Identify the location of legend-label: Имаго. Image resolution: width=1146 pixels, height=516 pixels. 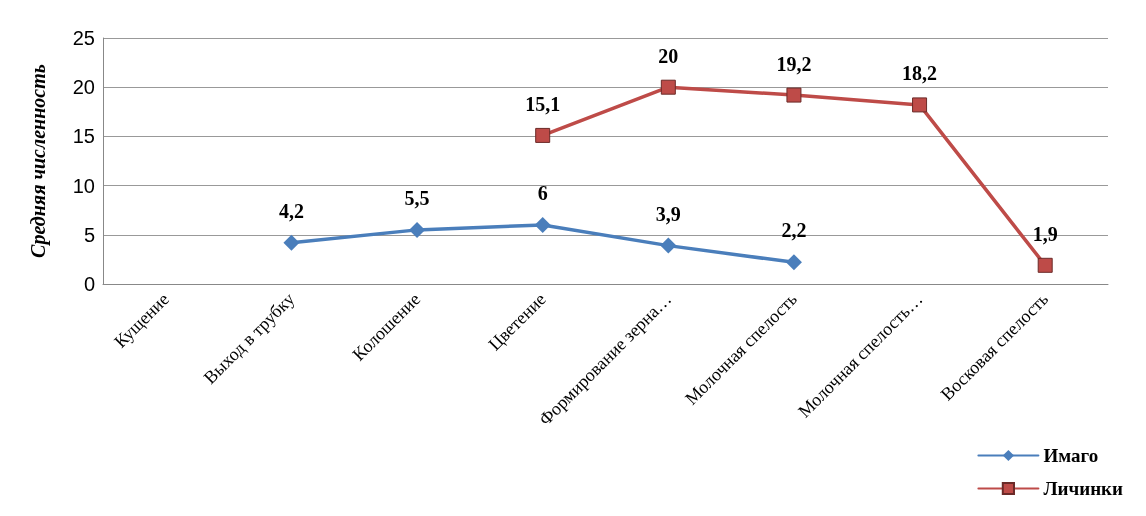
(1071, 455).